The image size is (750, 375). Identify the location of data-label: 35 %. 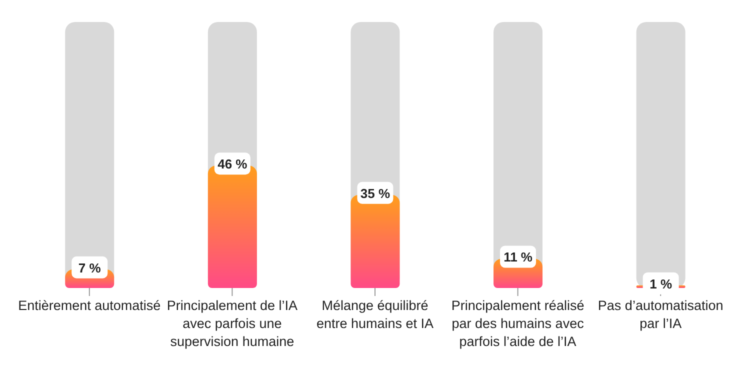
(375, 193).